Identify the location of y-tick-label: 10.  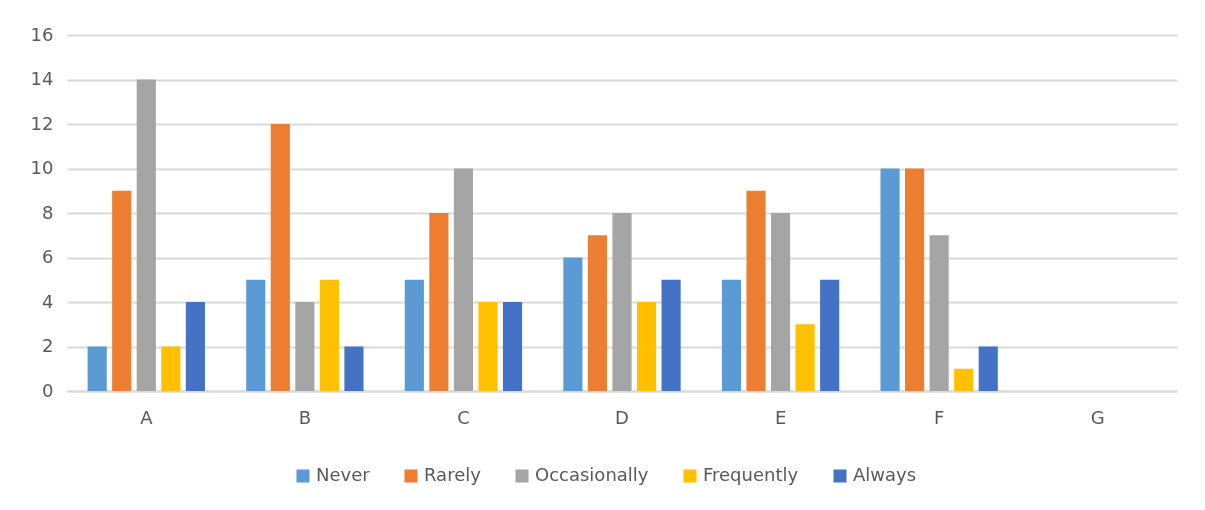
(42, 167).